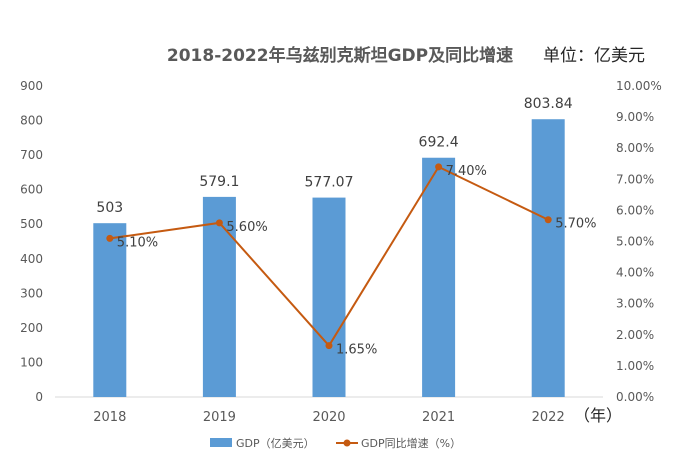 Image resolution: width=690 pixels, height=472 pixels. What do you see at coordinates (329, 183) in the screenshot?
I see `gdp-bar-label: 577.07` at bounding box center [329, 183].